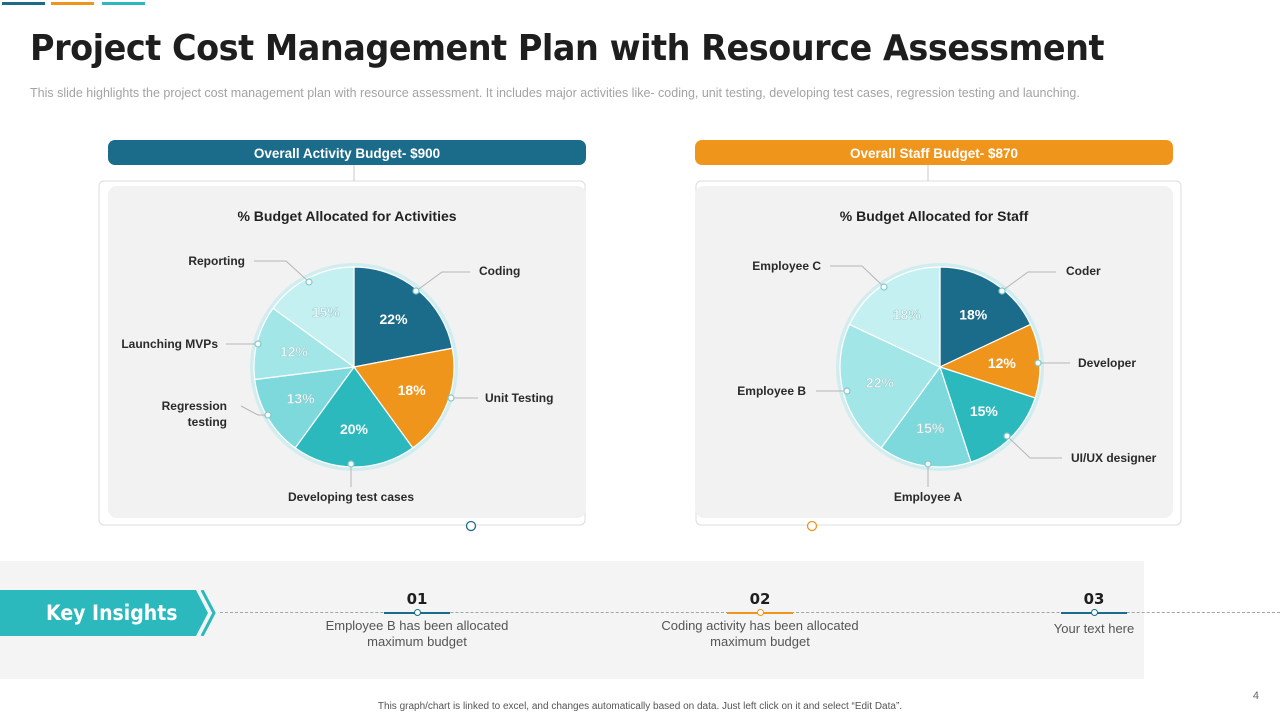 This screenshot has height=720, width=1280. I want to click on category-label: Developing test cases, so click(351, 497).